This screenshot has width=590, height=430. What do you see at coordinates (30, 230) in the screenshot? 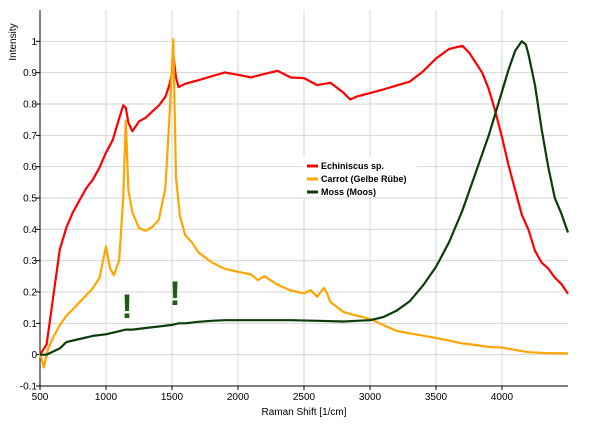
I see `y-tick-label: 0.4` at bounding box center [30, 230].